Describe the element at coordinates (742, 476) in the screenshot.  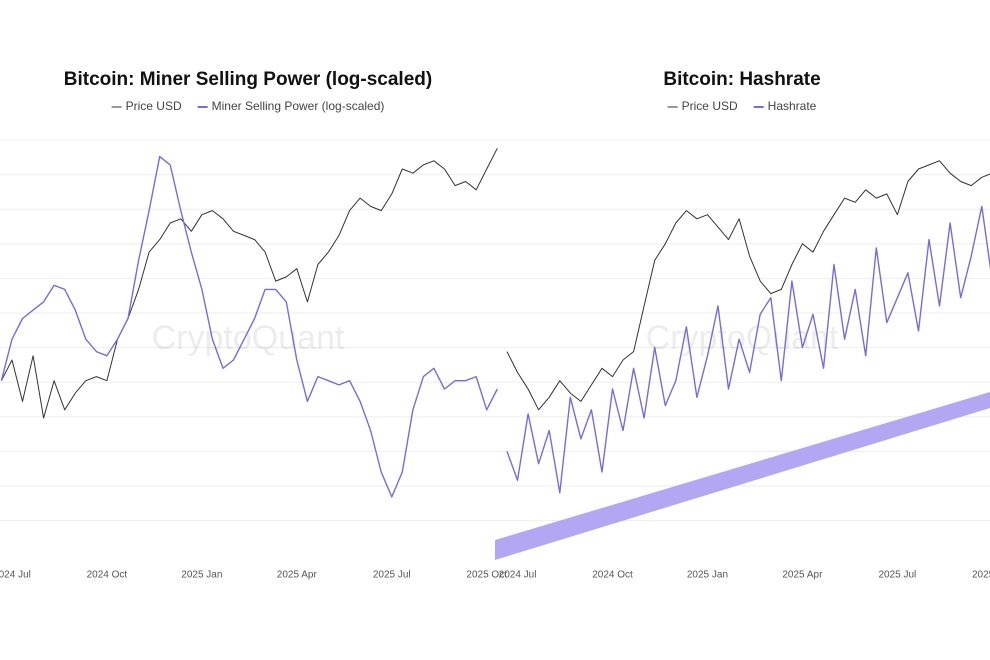
I see `trend-band` at that location.